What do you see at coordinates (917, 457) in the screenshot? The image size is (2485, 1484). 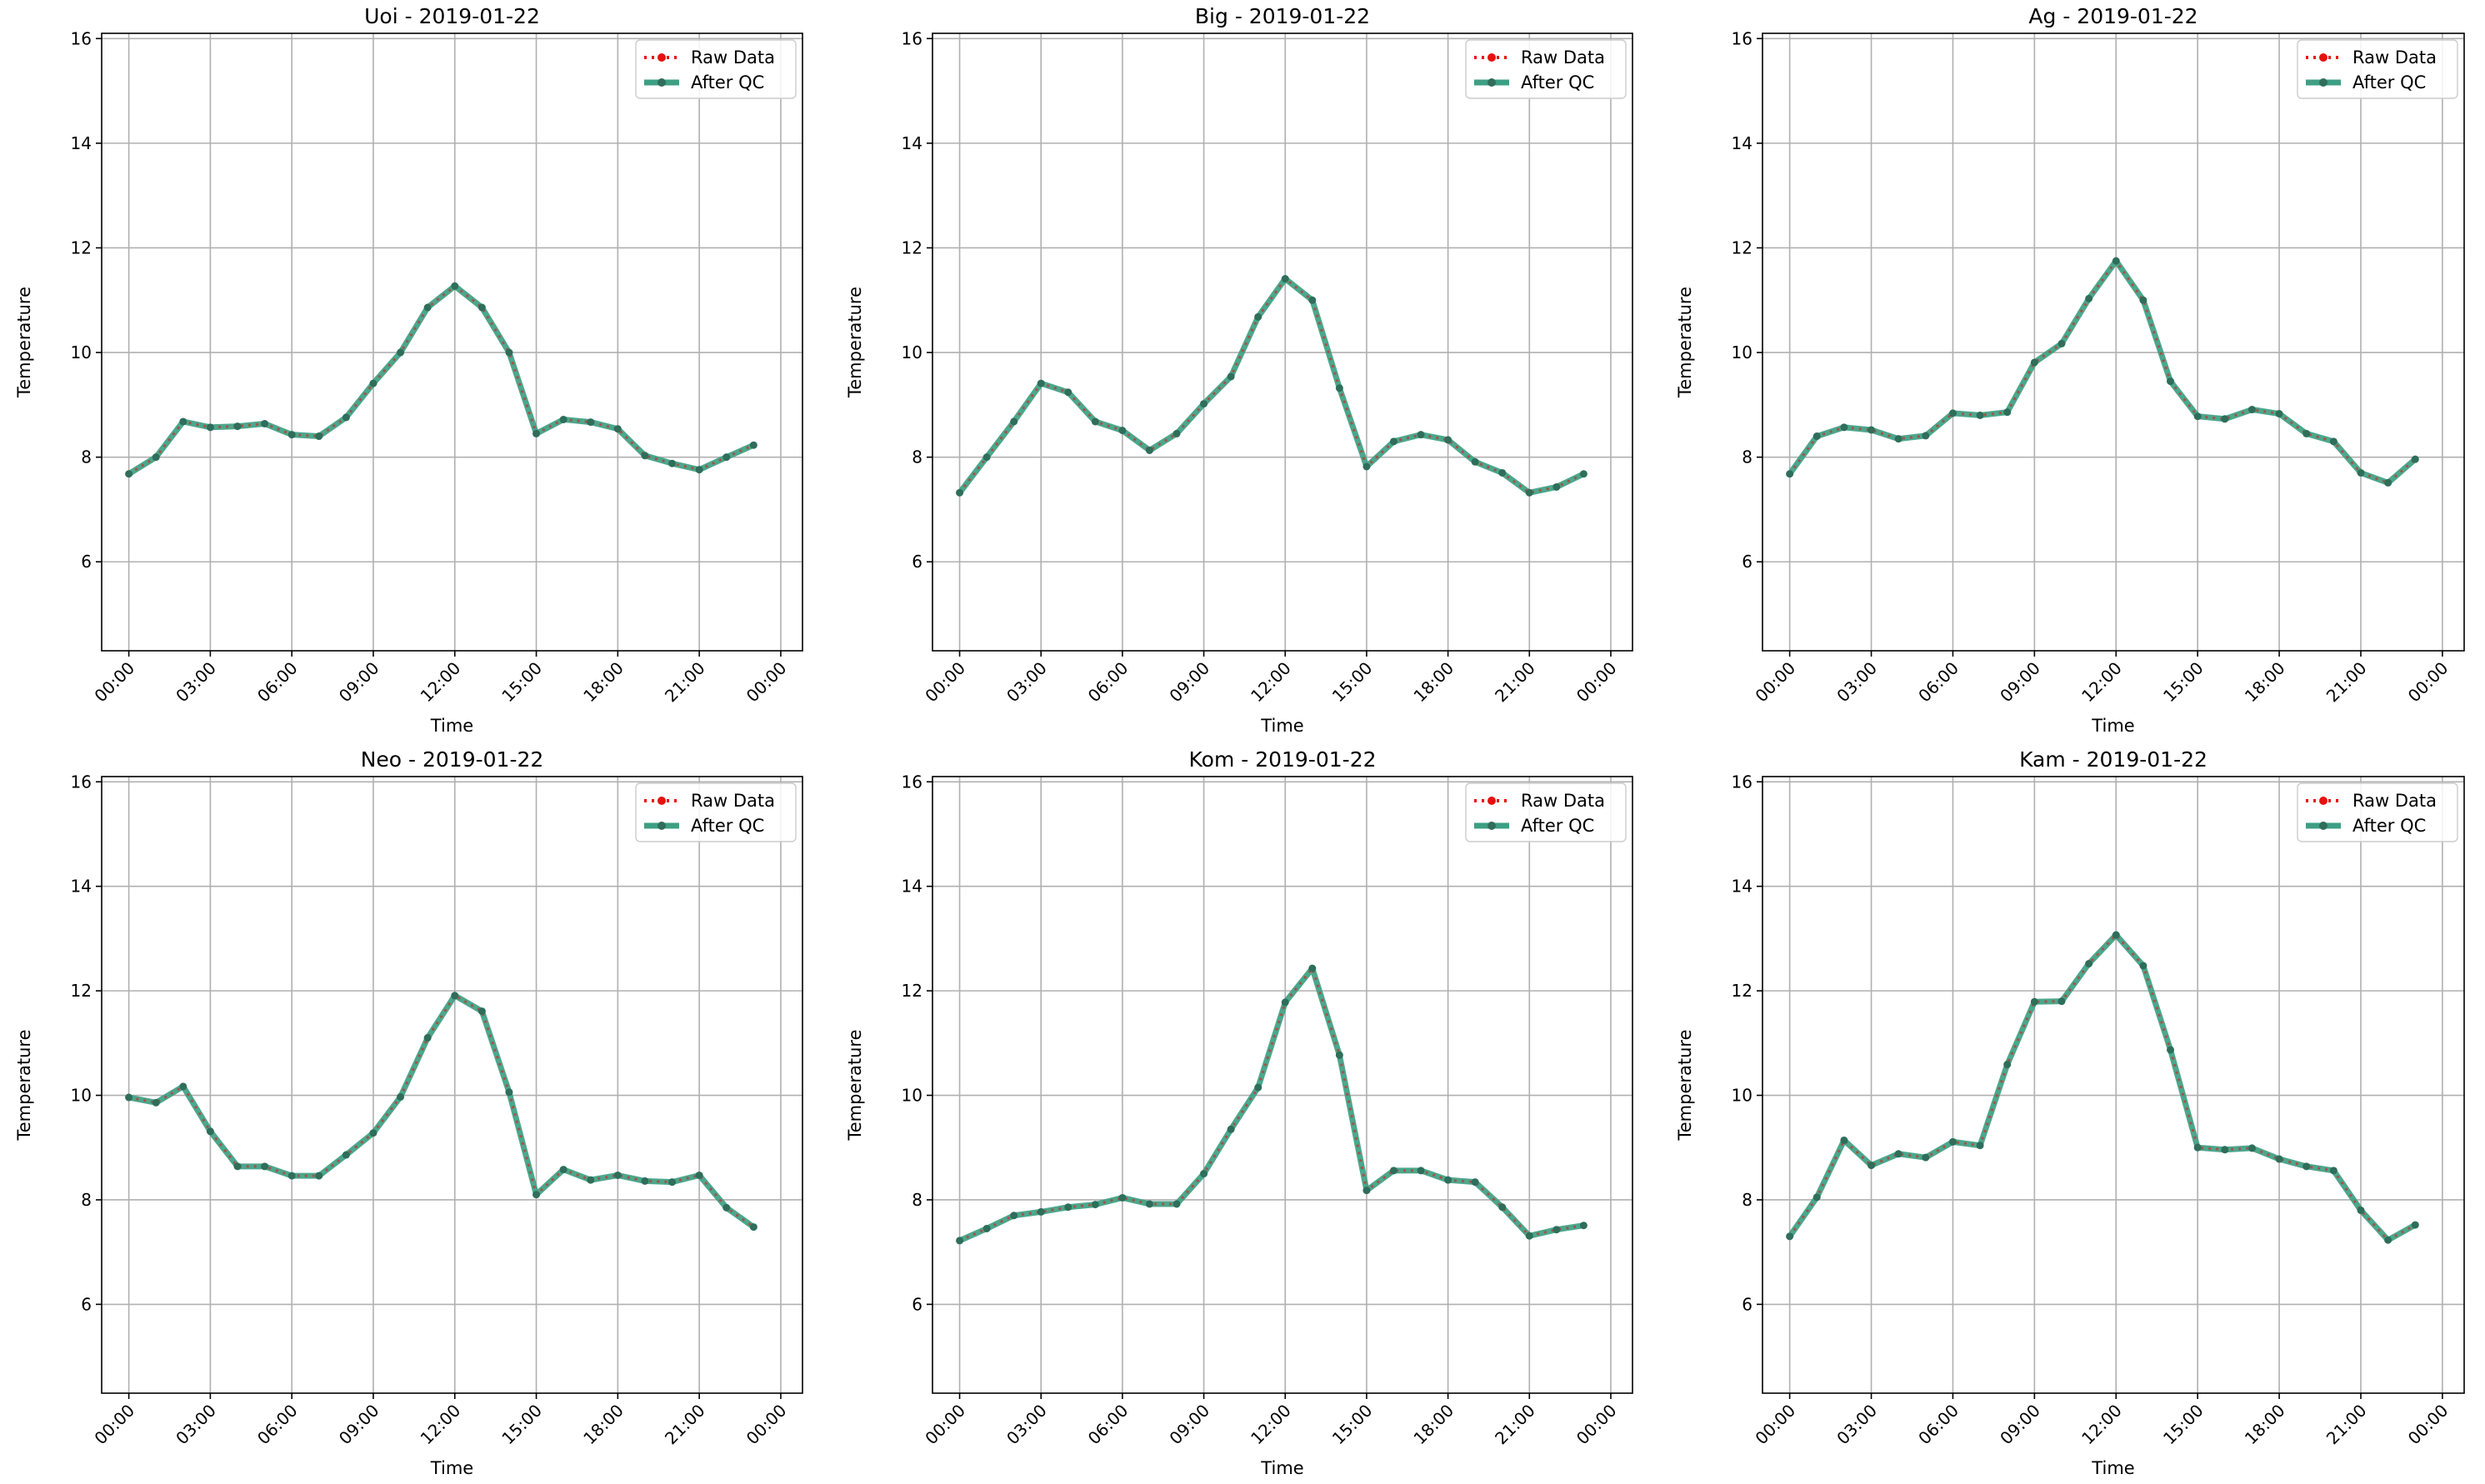 I see `y-tick-label: 8` at bounding box center [917, 457].